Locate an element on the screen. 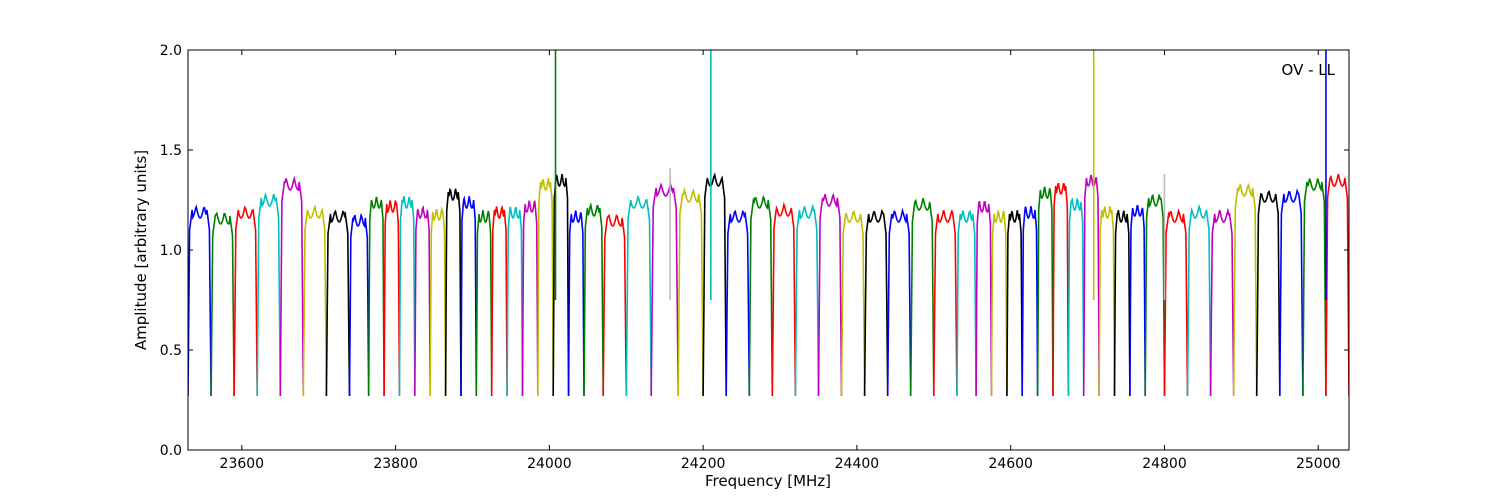 Image resolution: width=1500 pixels, height=500 pixels. y-tick-label: 2.0 is located at coordinates (171, 51).